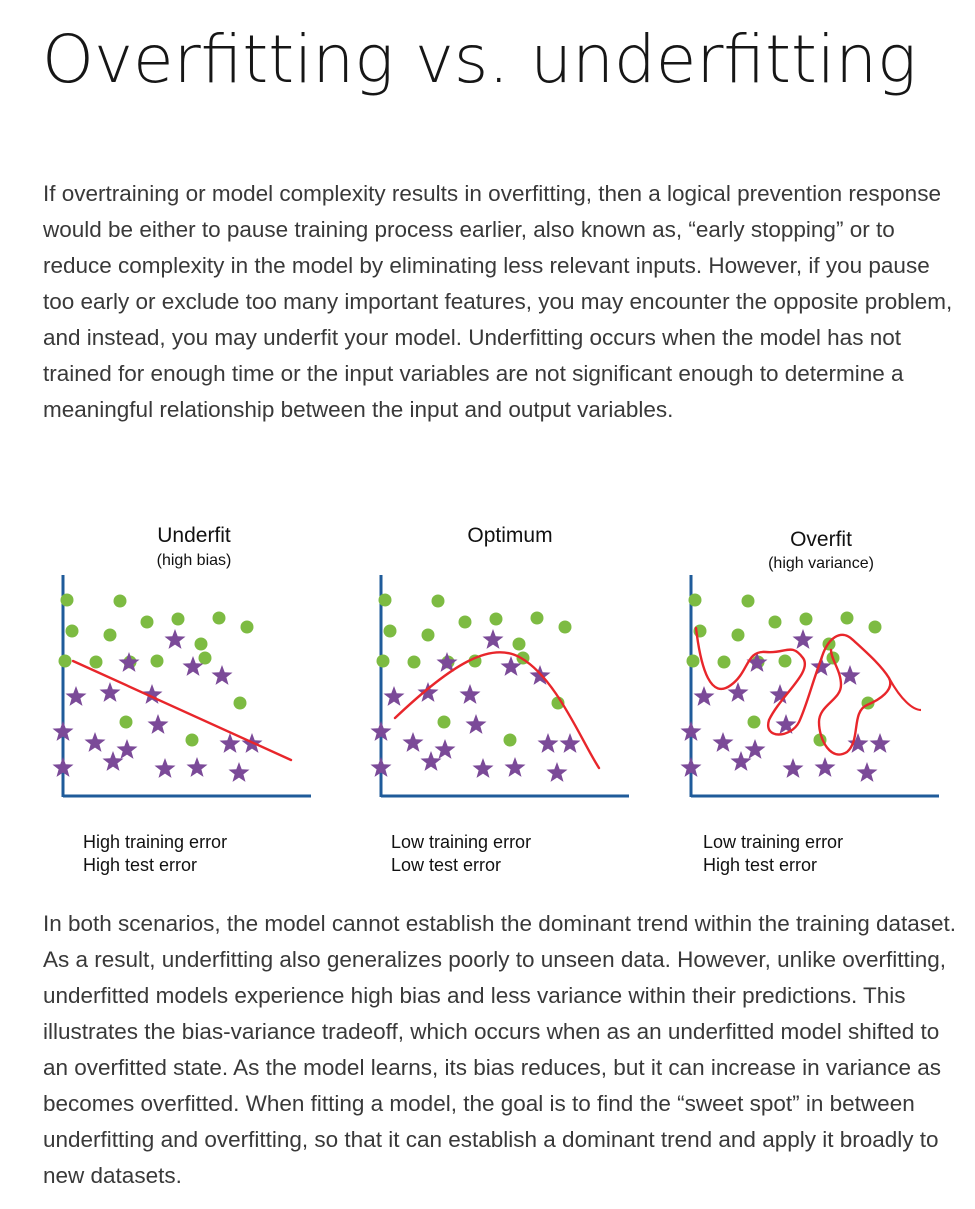 Image resolution: width=975 pixels, height=1209 pixels. I want to click on underfit-title: Underfit, so click(194, 535).